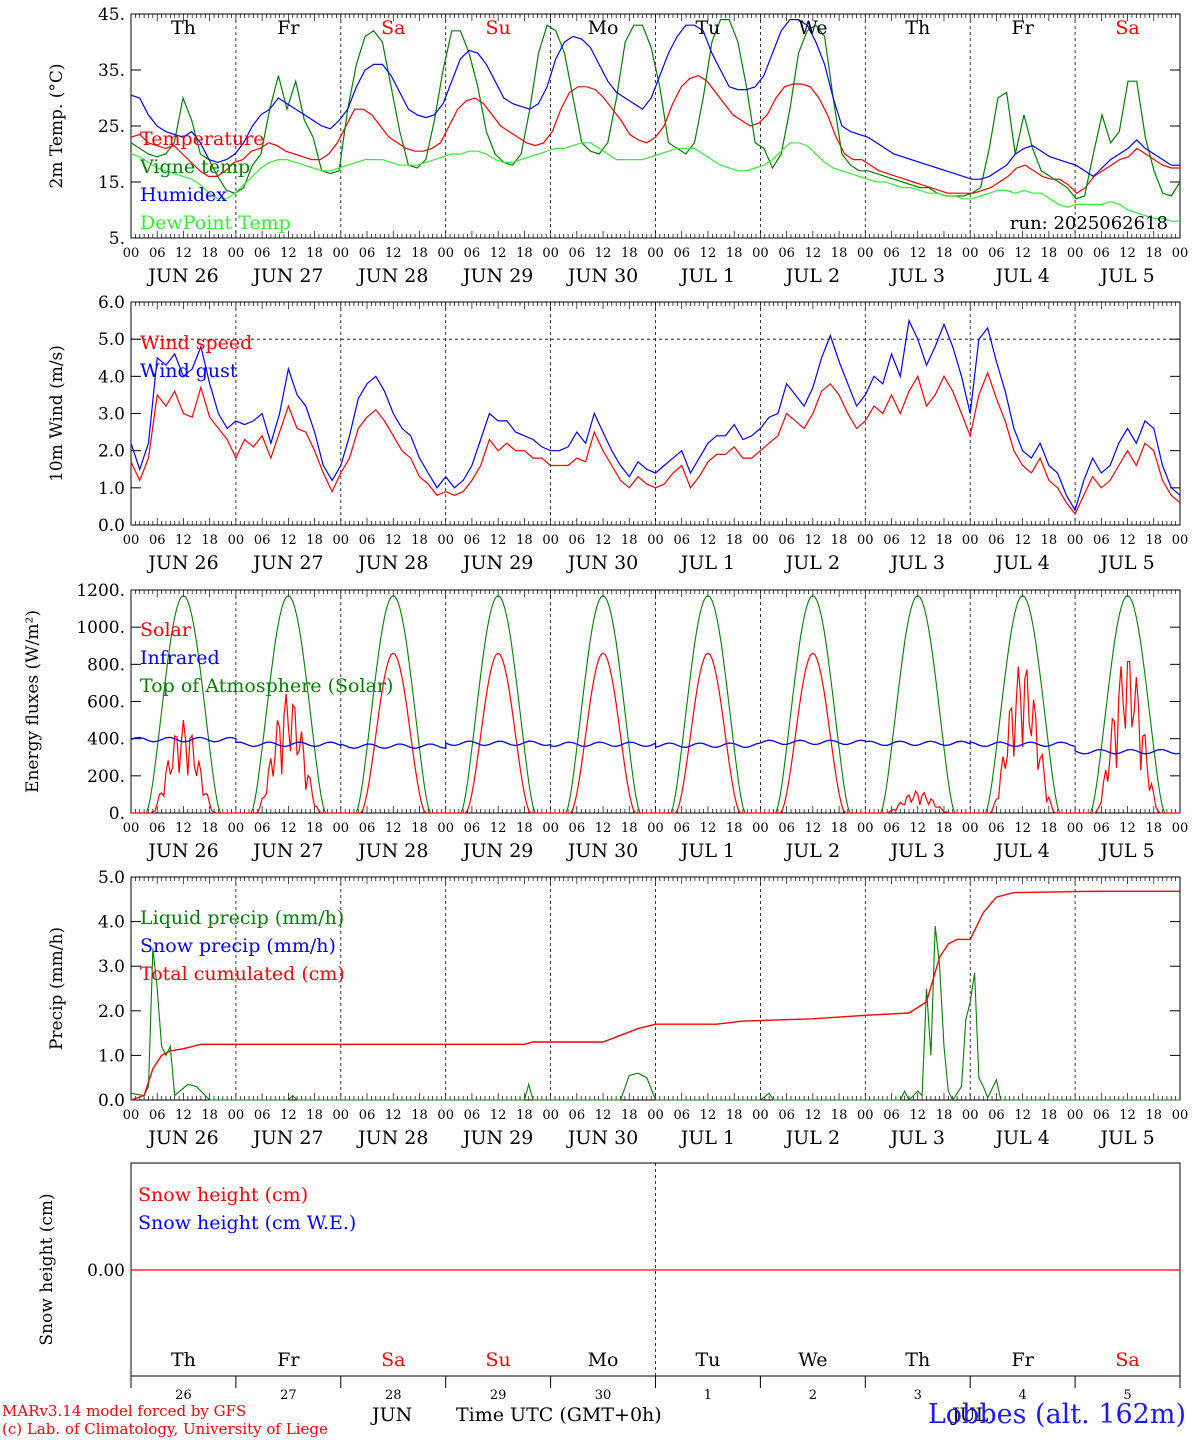 The image size is (1194, 1440). Describe the element at coordinates (392, 1138) in the screenshot. I see `date-label: JUN 28` at that location.